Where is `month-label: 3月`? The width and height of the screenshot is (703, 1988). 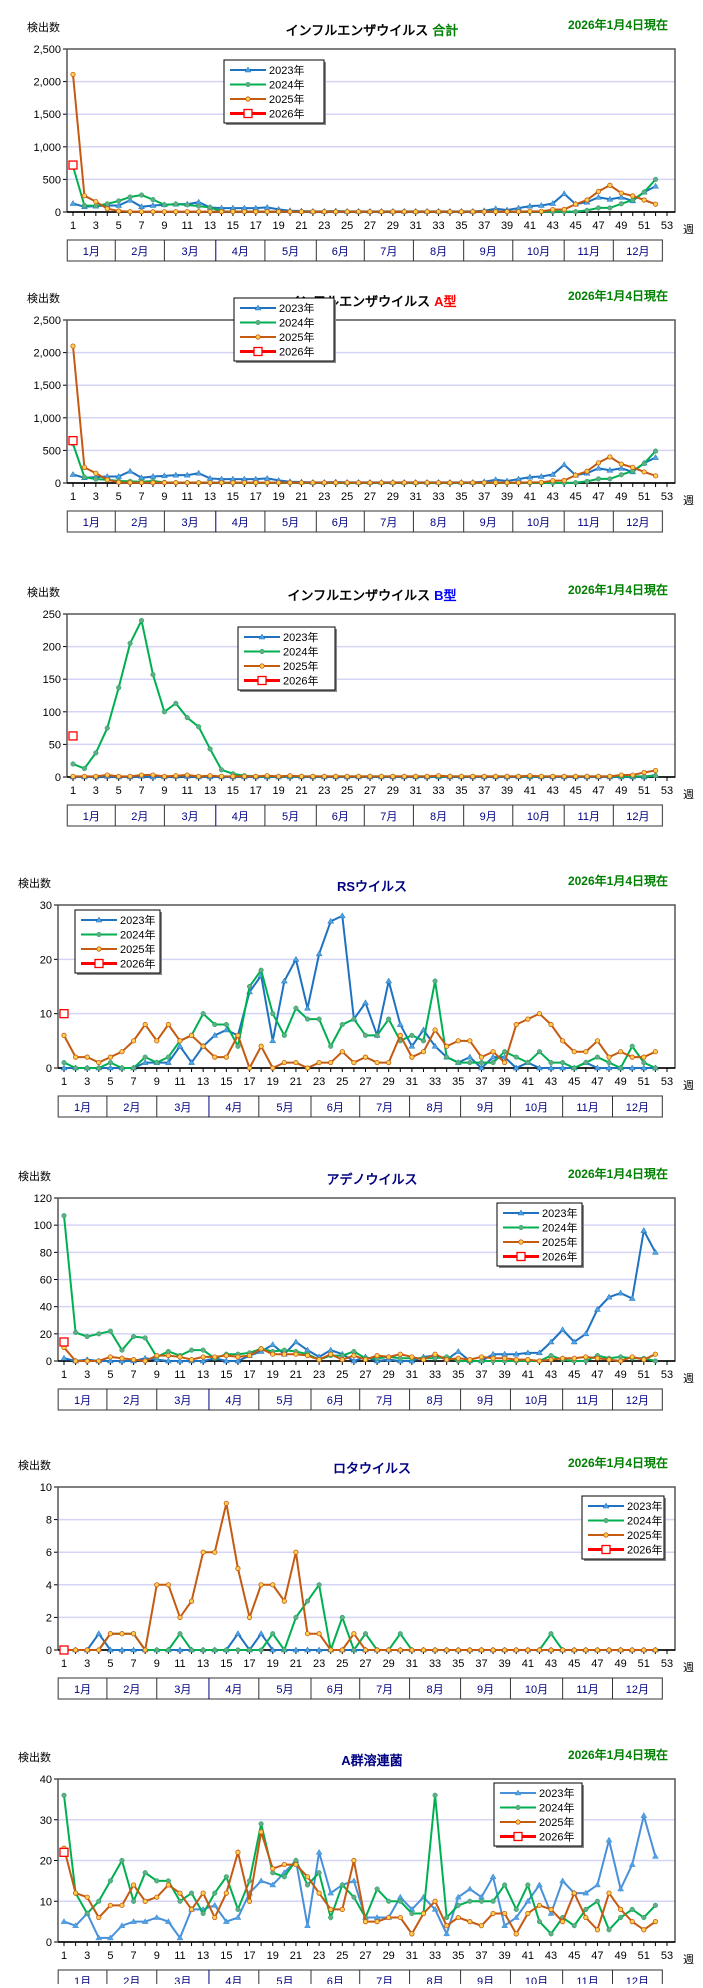 month-label: 3月 is located at coordinates (190, 523).